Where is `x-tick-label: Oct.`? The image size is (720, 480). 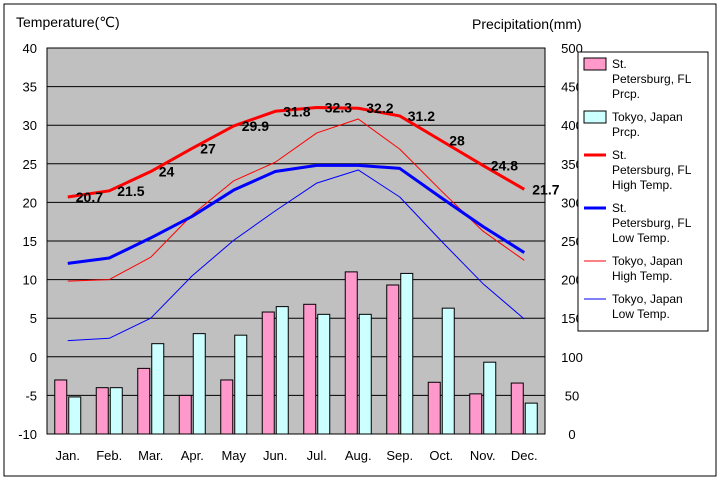
x-tick-label: Oct. is located at coordinates (441, 455).